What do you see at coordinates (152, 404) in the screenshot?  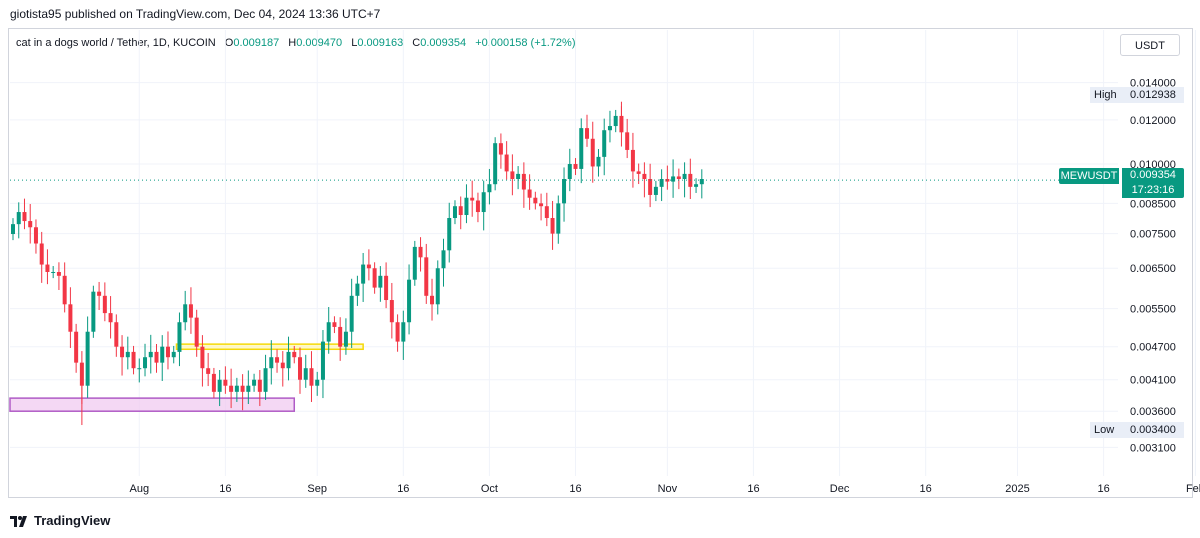 I see `demand-zone` at bounding box center [152, 404].